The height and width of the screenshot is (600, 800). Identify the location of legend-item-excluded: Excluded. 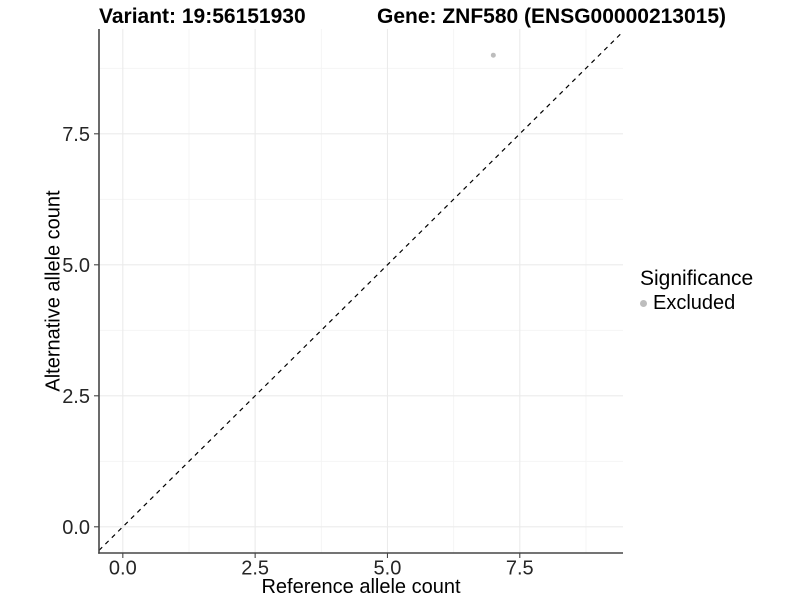
(696, 303).